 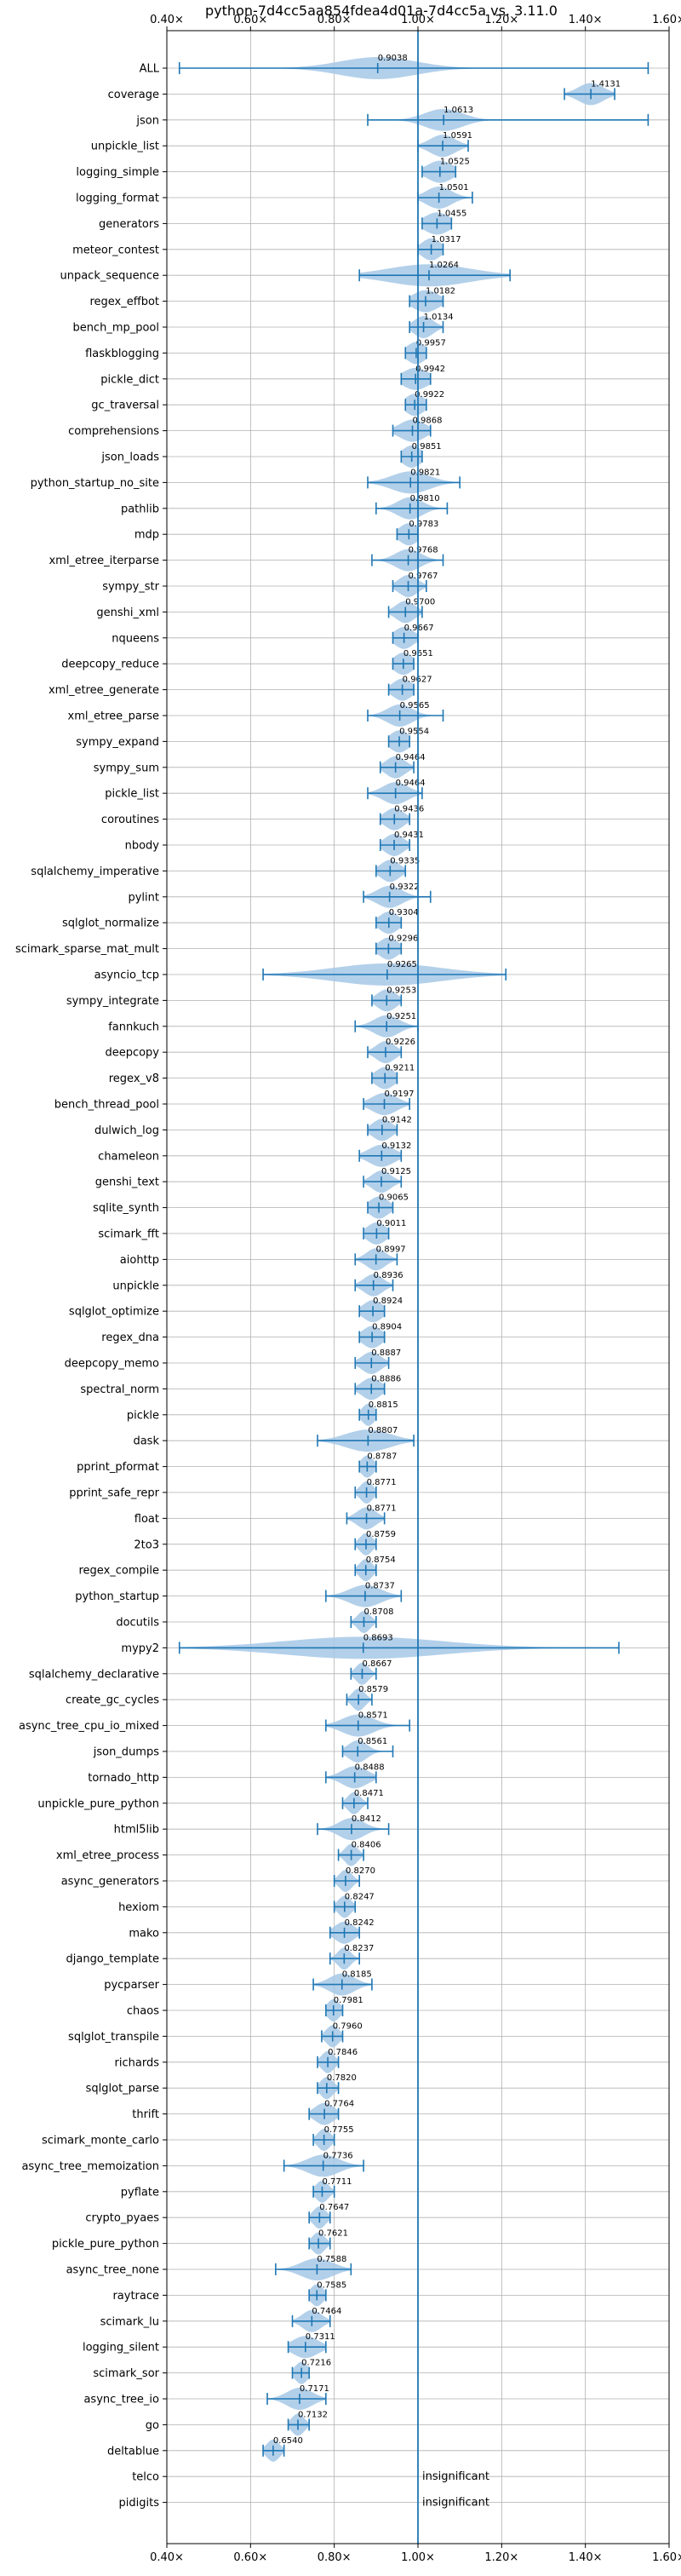 What do you see at coordinates (333, 2234) in the screenshot?
I see `value-label: 0.7621` at bounding box center [333, 2234].